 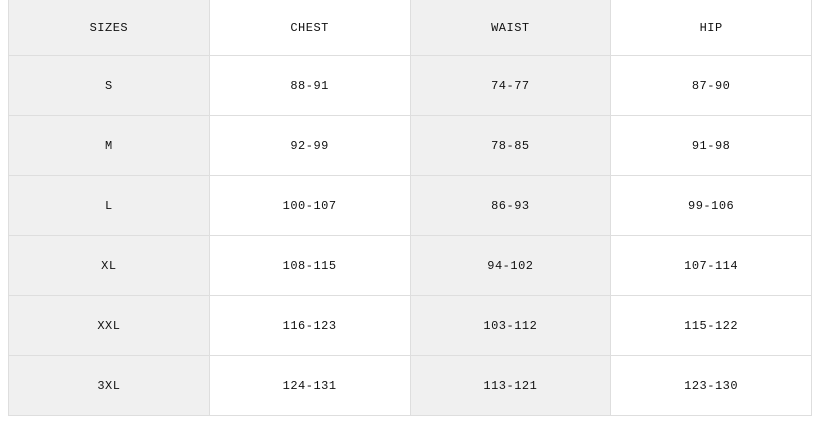 I want to click on table-row: XXL 116-123 103-112 115-122, so click(x=410, y=325).